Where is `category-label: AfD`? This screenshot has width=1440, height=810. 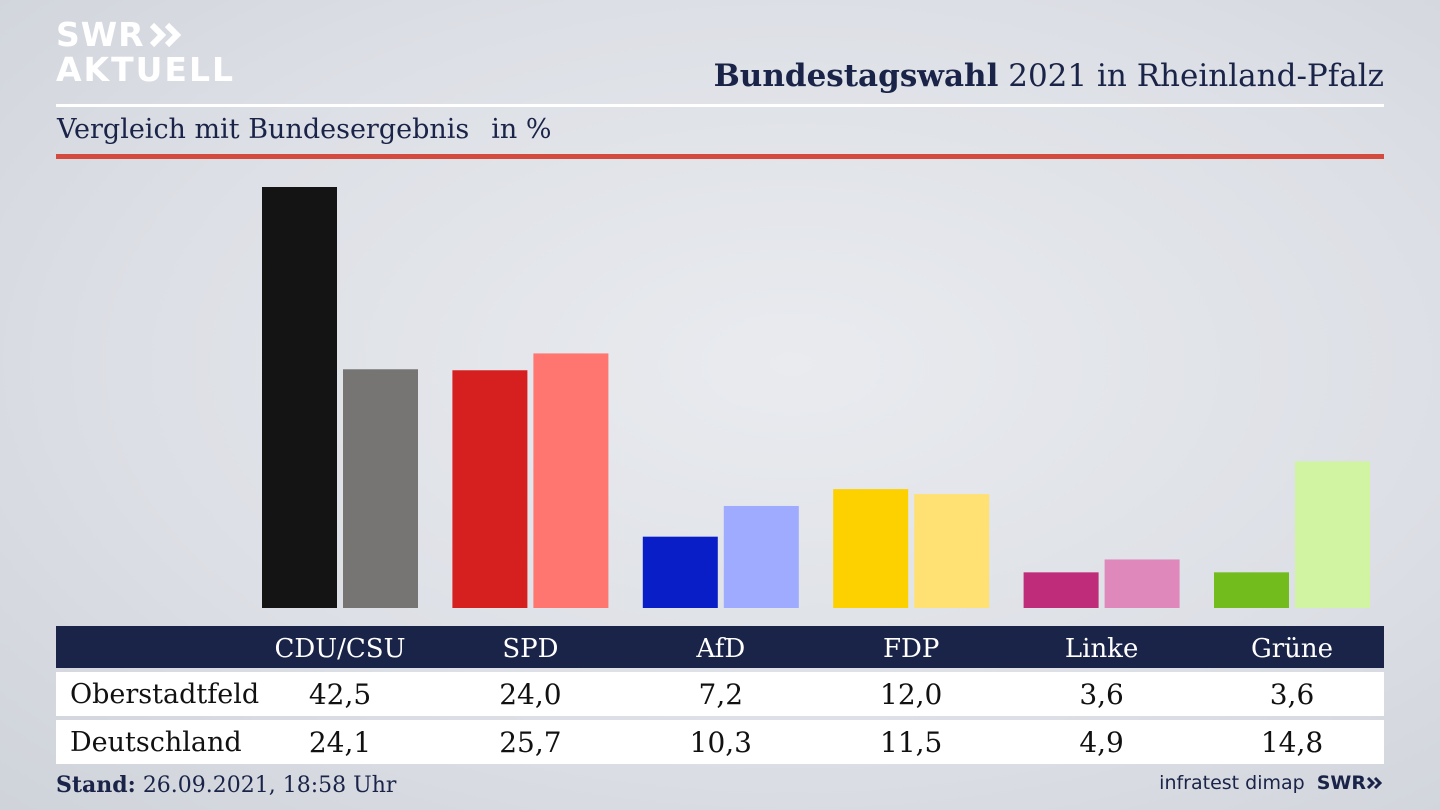
category-label: AfD is located at coordinates (721, 649).